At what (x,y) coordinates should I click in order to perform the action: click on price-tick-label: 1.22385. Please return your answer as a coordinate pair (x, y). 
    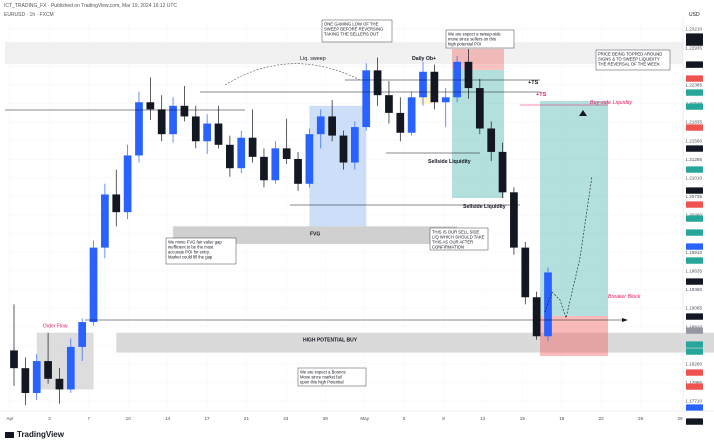
    Looking at the image, I should click on (693, 85).